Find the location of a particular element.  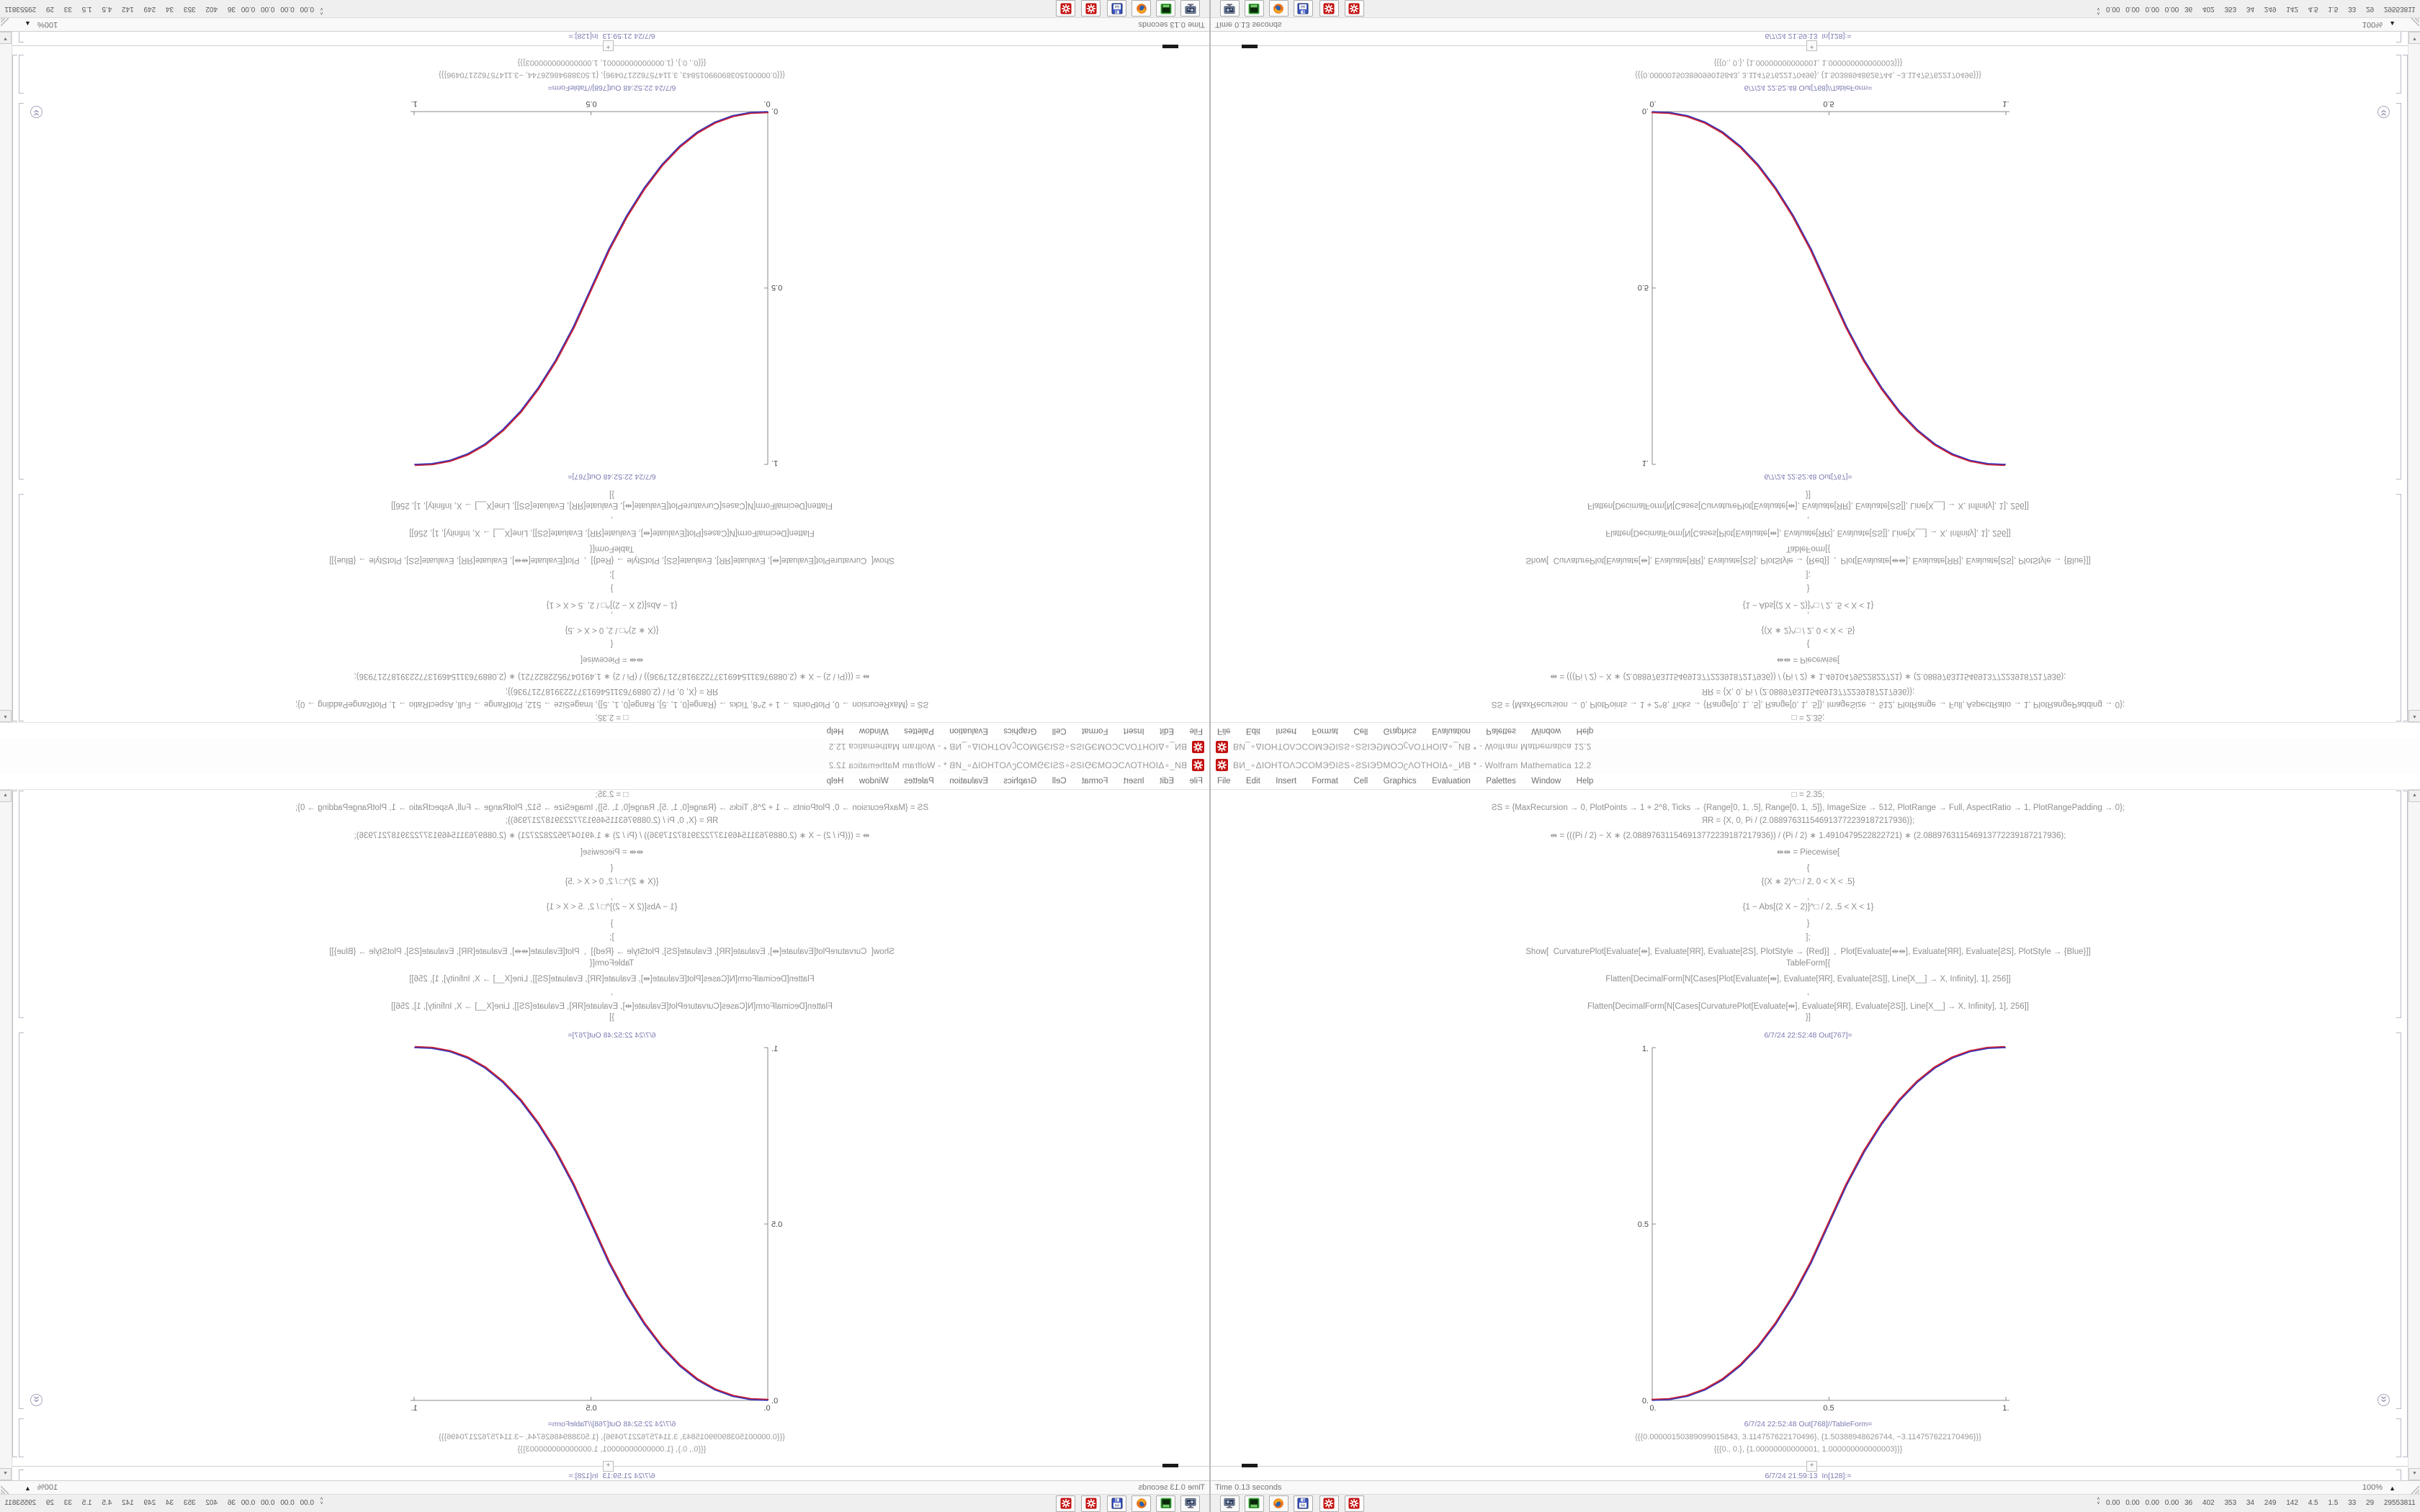

updown-arrows-icon: ∧ ∨ is located at coordinates (2098, 10).